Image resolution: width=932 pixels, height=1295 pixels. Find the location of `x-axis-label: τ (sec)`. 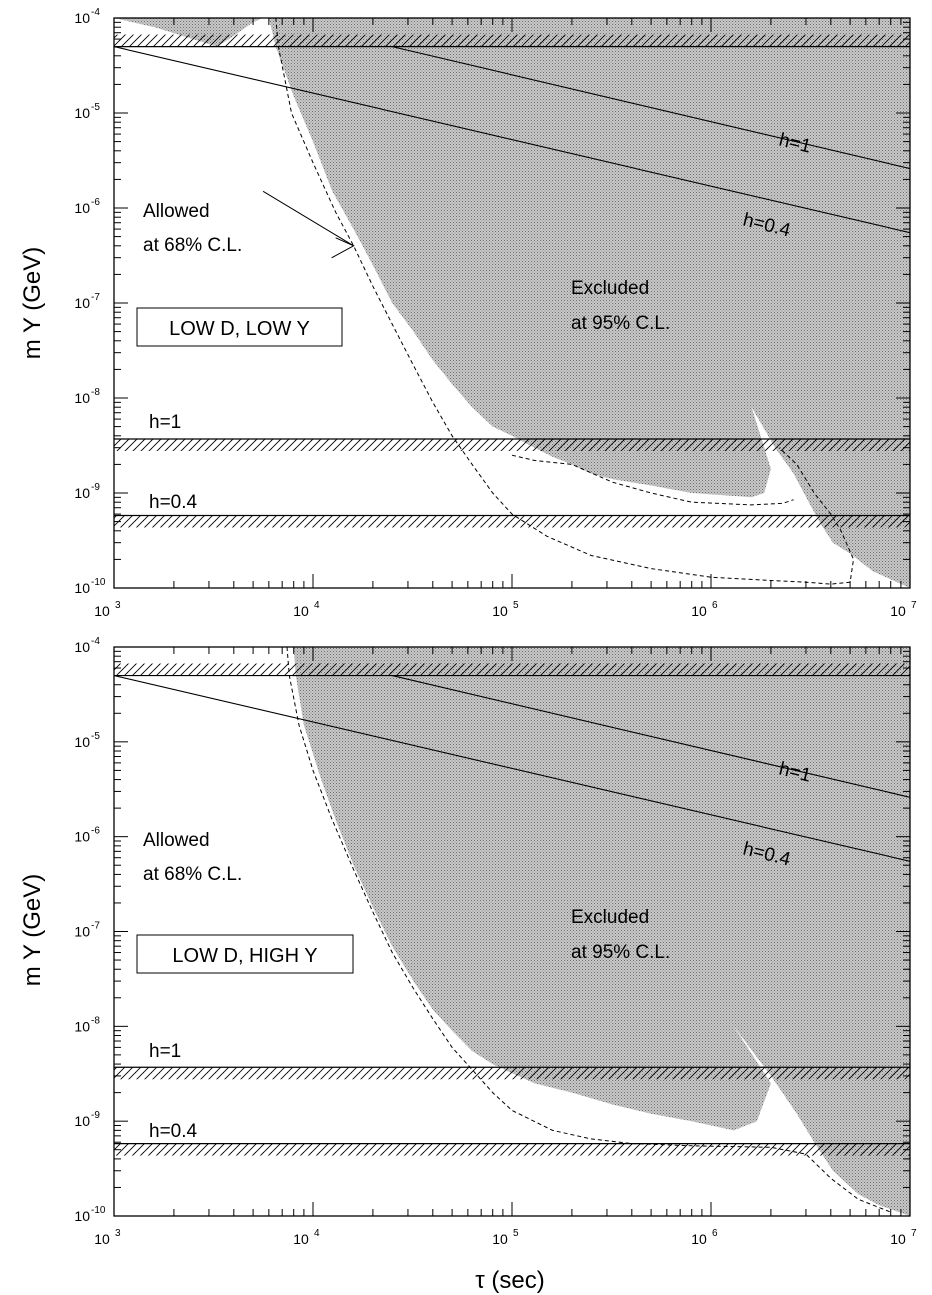

x-axis-label: τ (sec) is located at coordinates (509, 1280).